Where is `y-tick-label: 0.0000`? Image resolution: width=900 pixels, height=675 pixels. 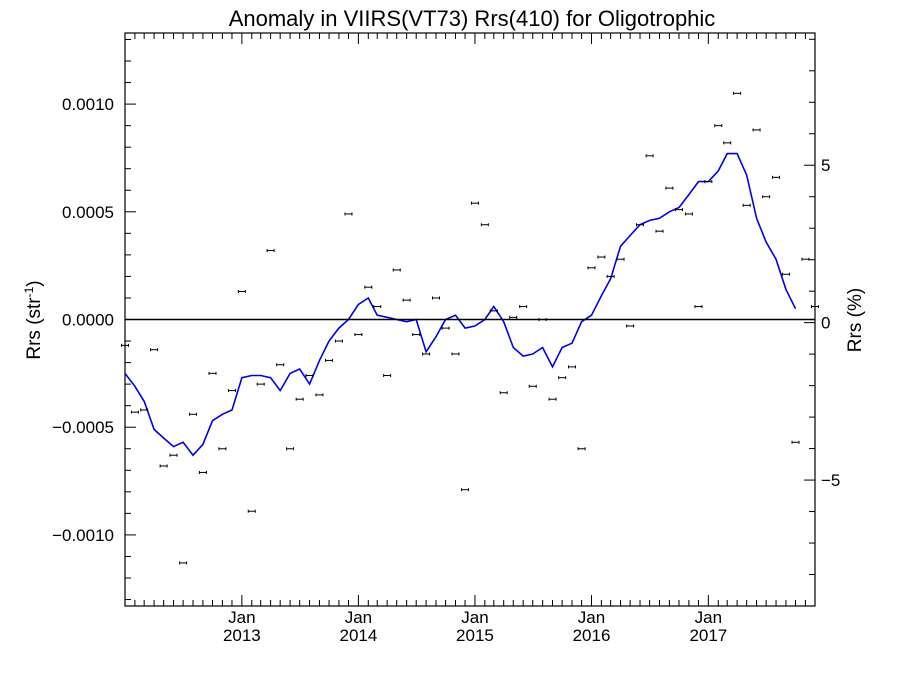
y-tick-label: 0.0000 is located at coordinates (88, 320).